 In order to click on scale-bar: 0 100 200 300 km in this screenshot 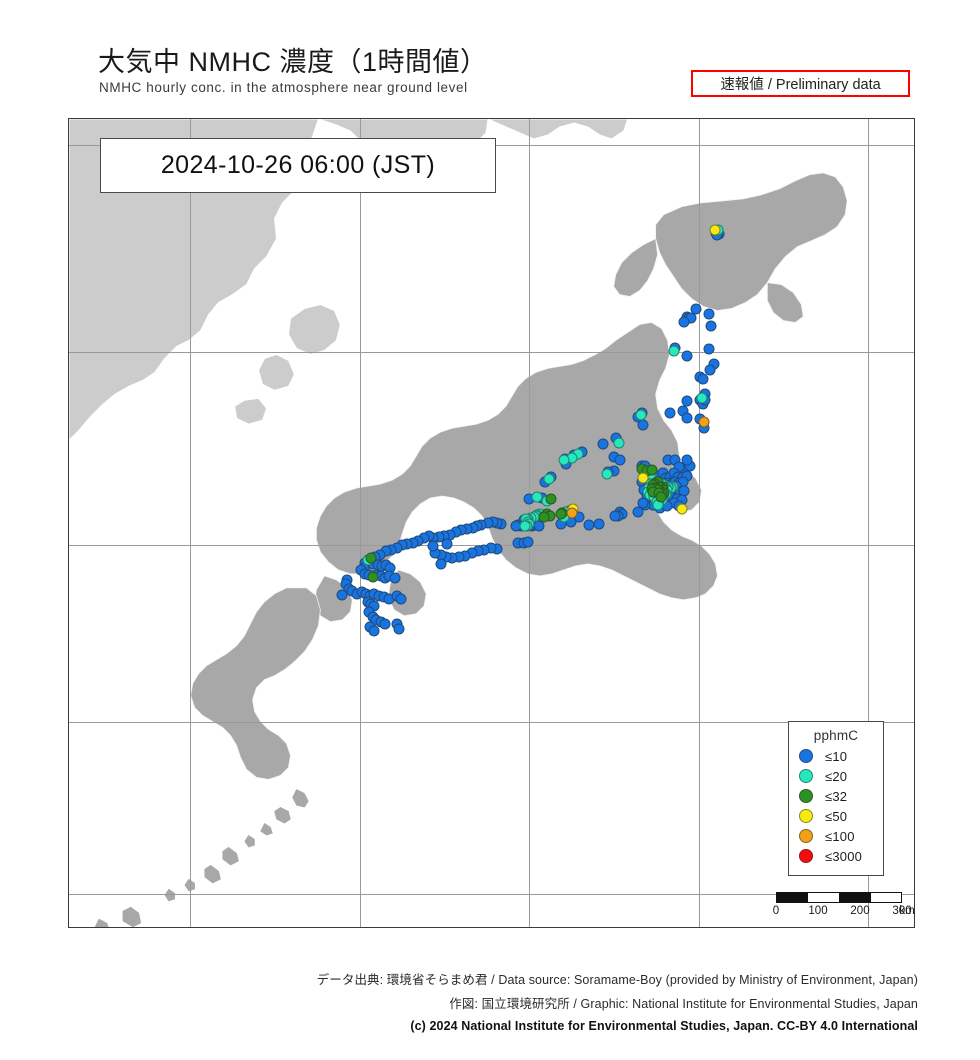, I will do `click(843, 906)`.